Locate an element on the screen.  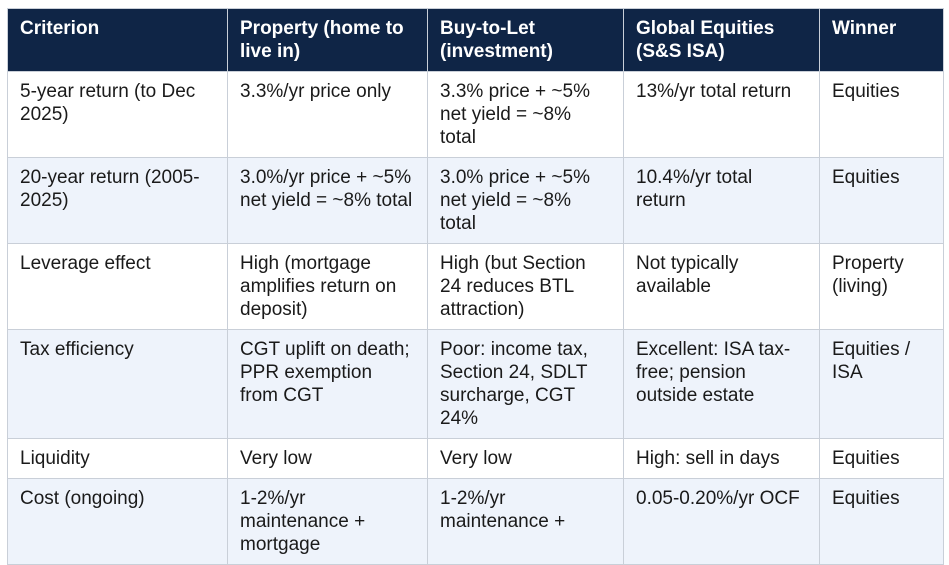
cell-global-equities: 10.4%/yr total return is located at coordinates (721, 200).